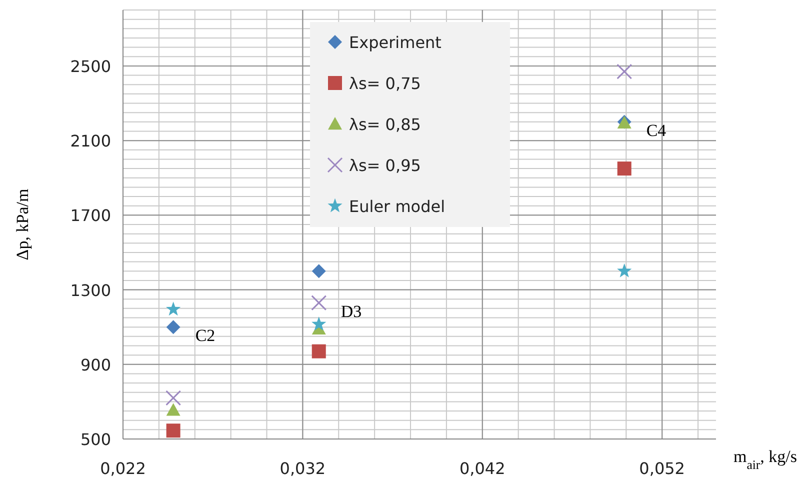 Image resolution: width=801 pixels, height=489 pixels. I want to click on y-tick-label: 500, so click(95, 439).